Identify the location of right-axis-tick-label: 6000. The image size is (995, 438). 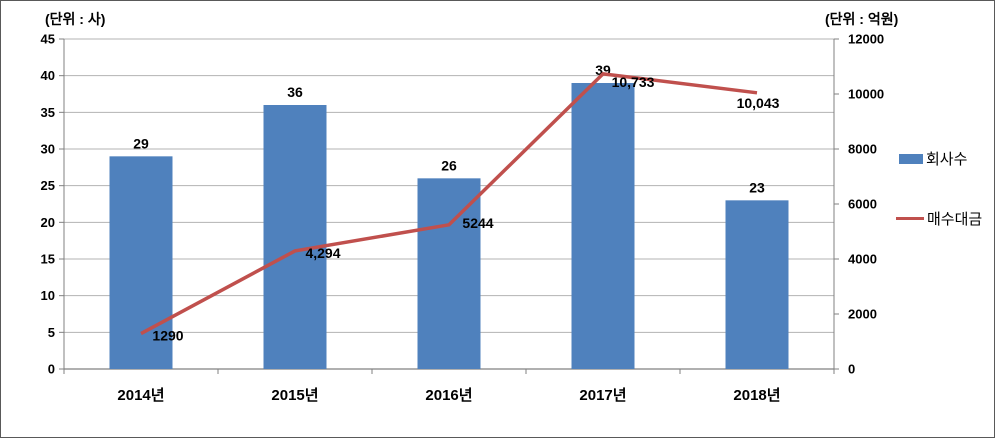
(862, 204).